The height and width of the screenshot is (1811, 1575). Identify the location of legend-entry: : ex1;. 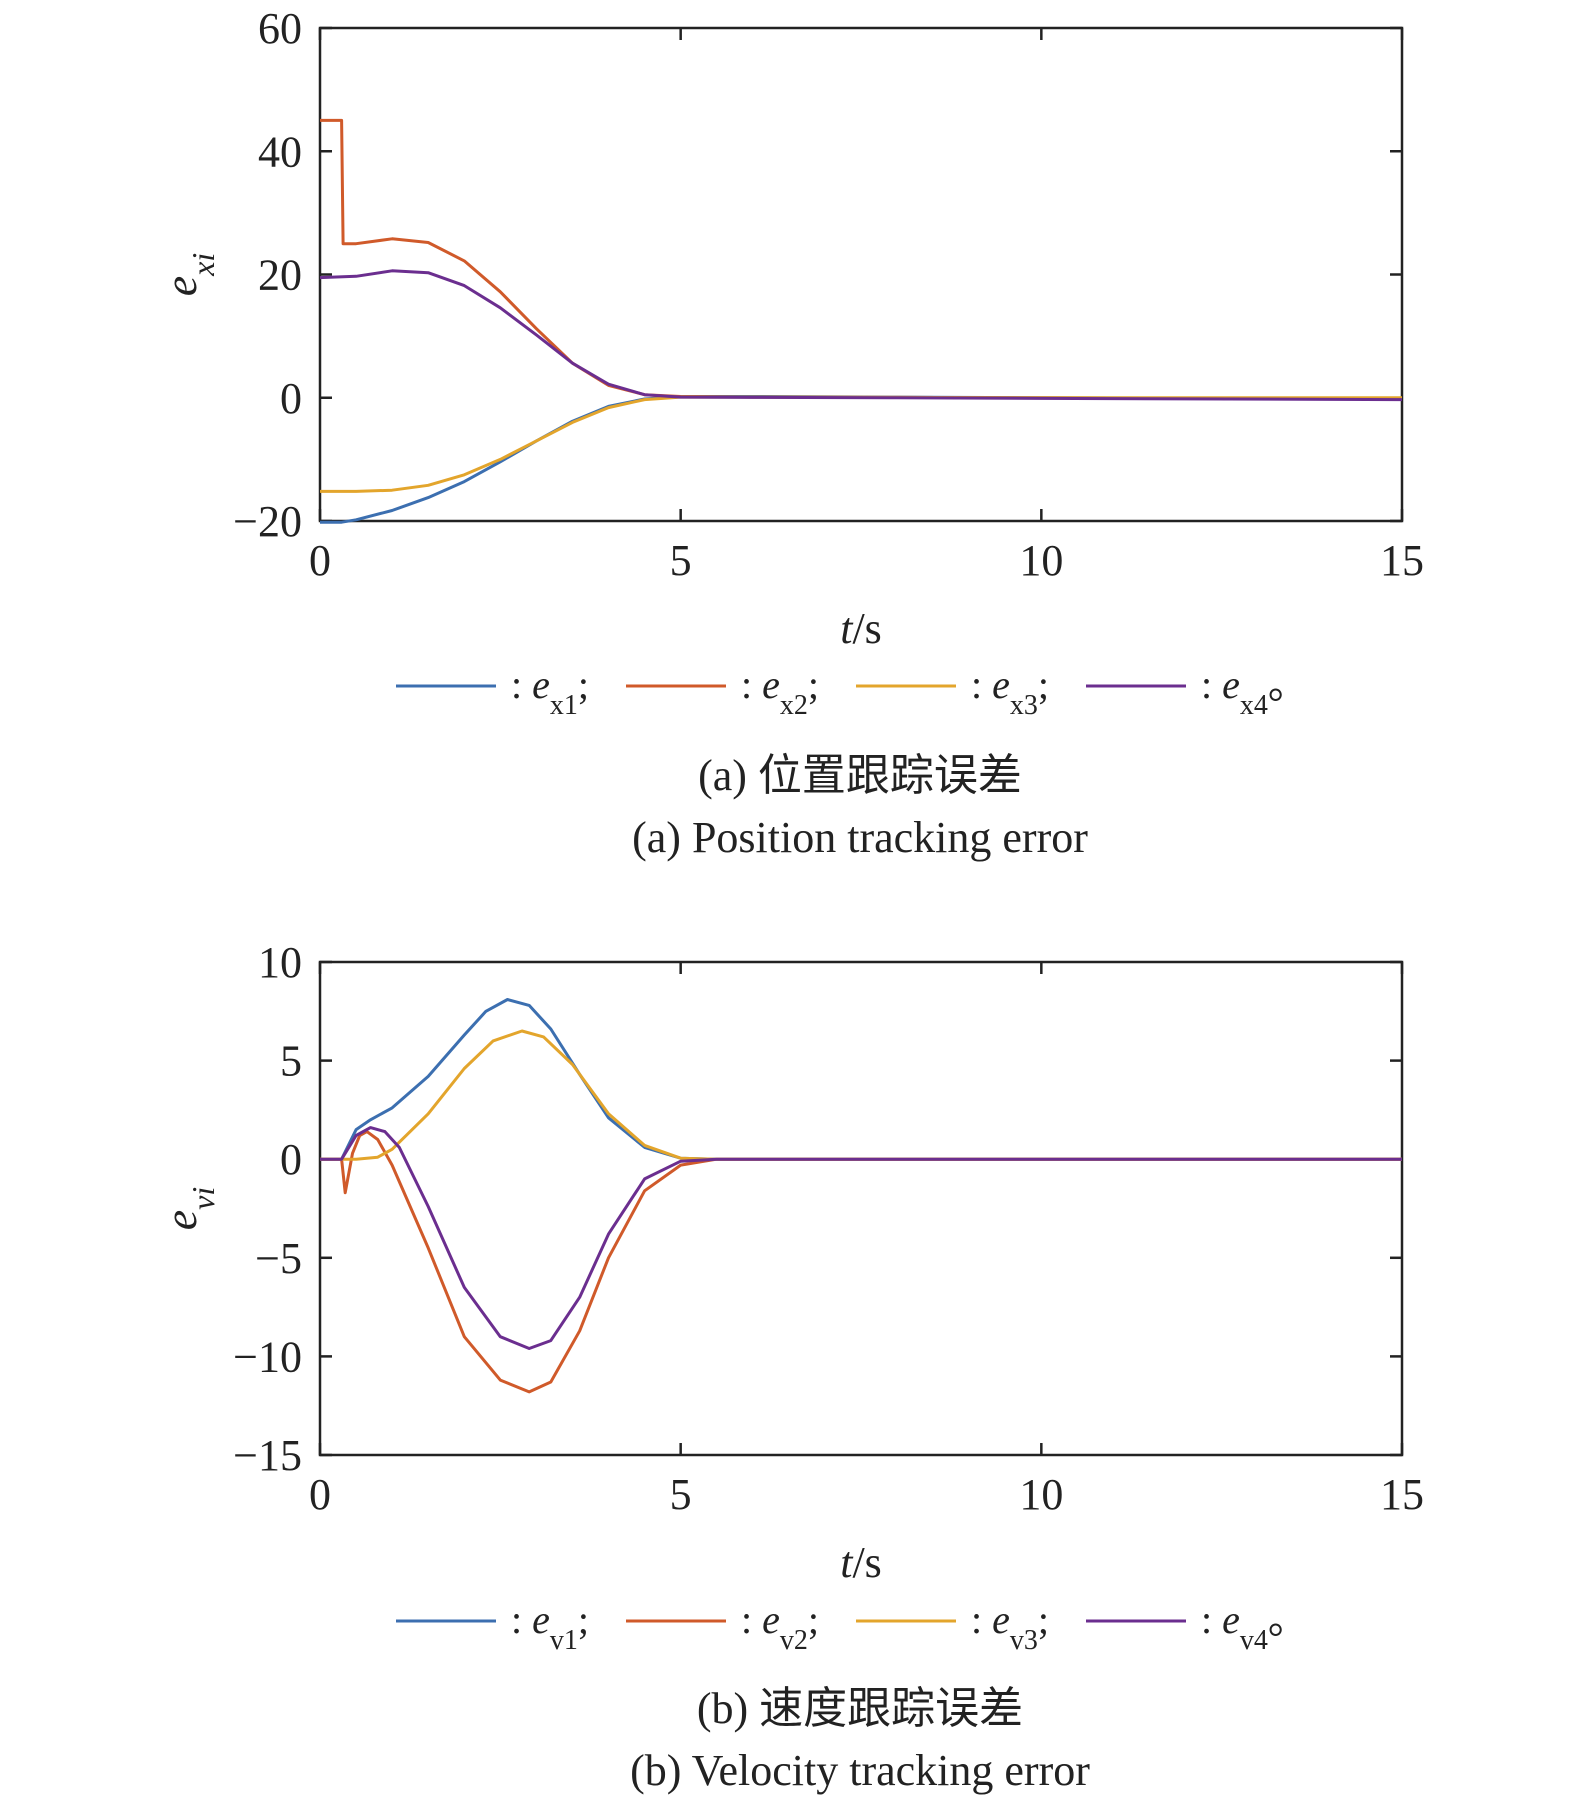
(550, 691).